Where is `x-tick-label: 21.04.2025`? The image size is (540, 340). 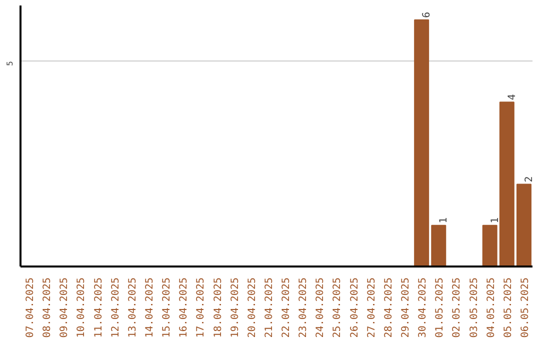 x-tick-label: 21.04.2025 is located at coordinates (269, 307).